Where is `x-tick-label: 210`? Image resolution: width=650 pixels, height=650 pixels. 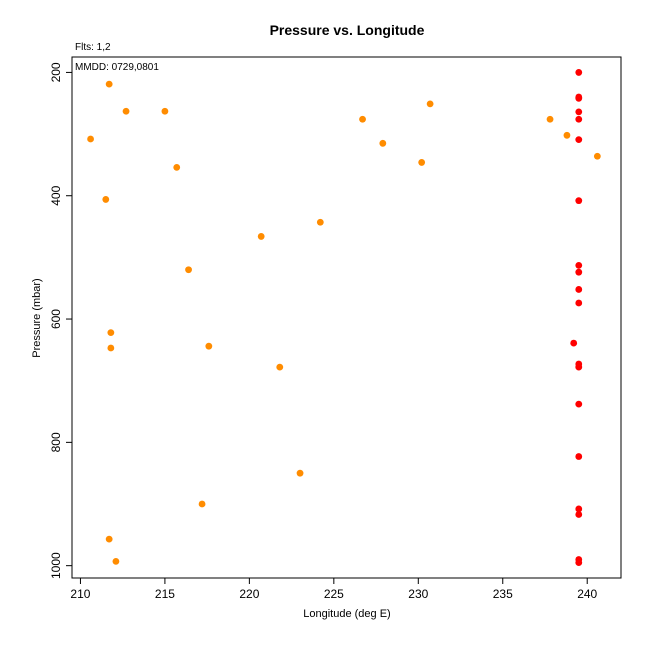 x-tick-label: 210 is located at coordinates (80, 594).